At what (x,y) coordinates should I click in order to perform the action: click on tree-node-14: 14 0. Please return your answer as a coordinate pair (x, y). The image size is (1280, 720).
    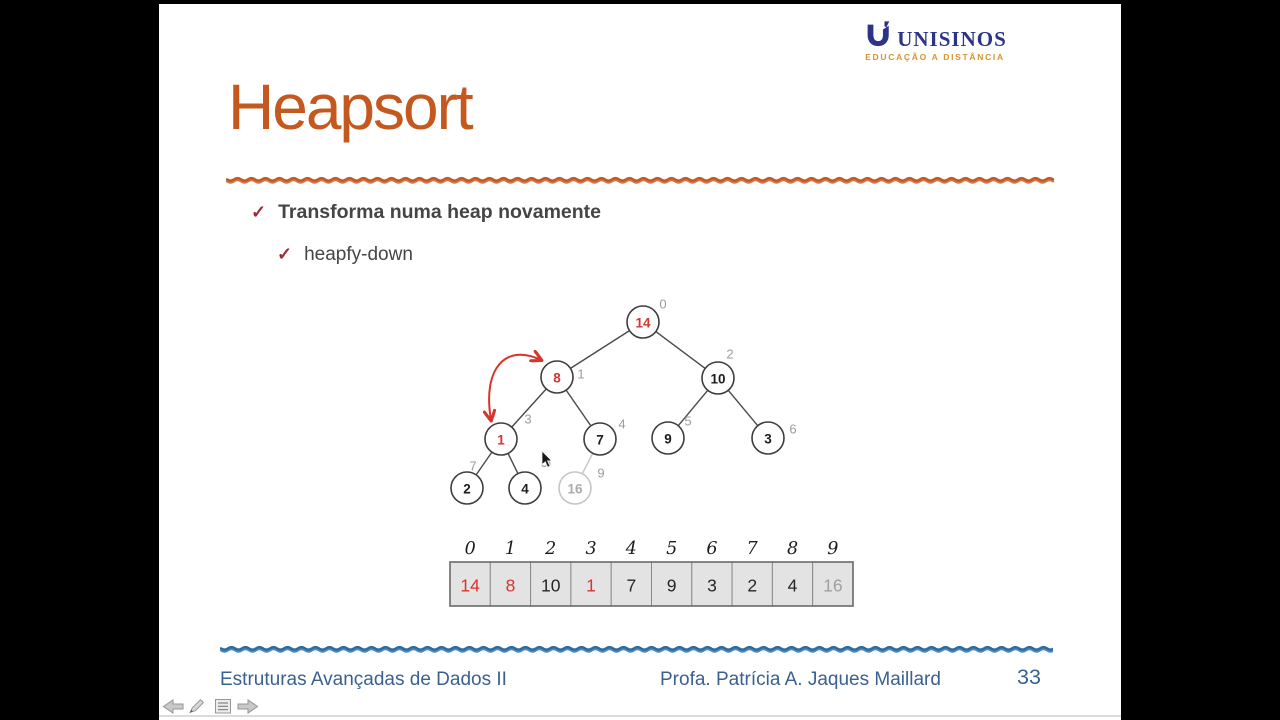
    Looking at the image, I should click on (646, 318).